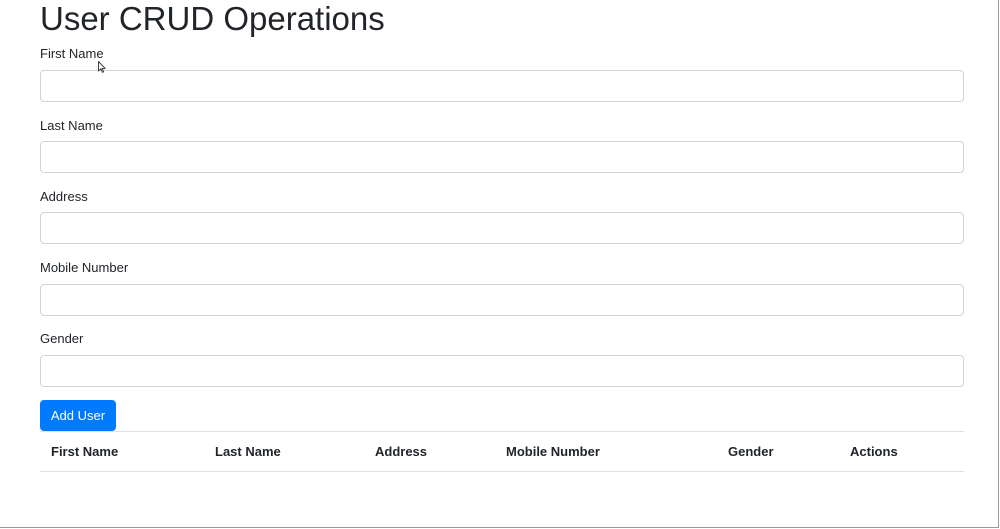 Image resolution: width=1000 pixels, height=529 pixels. Describe the element at coordinates (64, 196) in the screenshot. I see `address-label: Address` at that location.